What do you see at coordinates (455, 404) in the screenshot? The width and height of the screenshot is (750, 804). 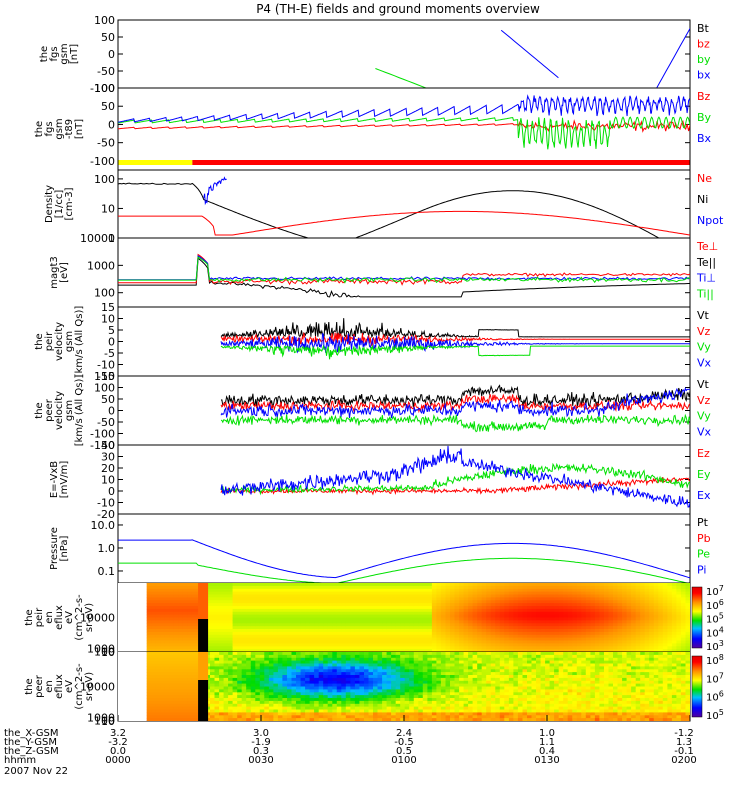 I see `series-Vx` at bounding box center [455, 404].